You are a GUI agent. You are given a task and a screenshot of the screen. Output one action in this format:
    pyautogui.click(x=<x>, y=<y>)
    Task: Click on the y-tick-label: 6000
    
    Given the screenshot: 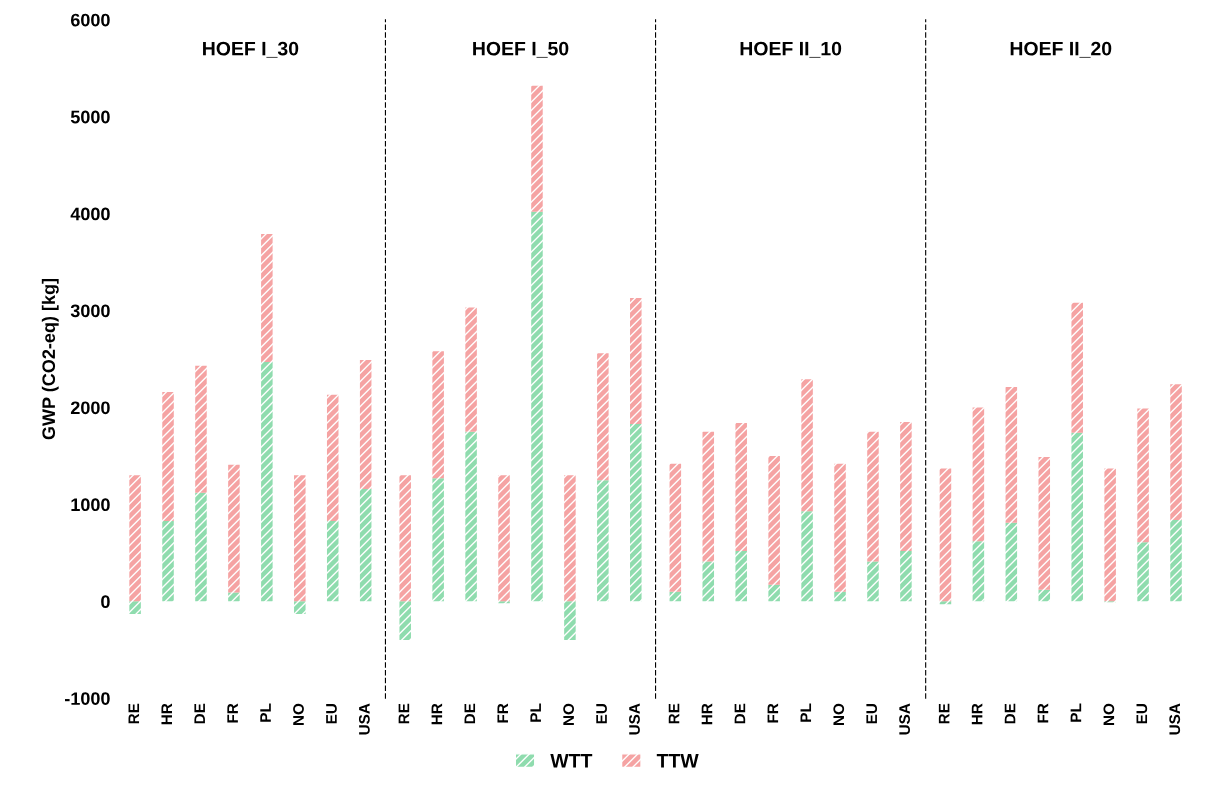 What is the action you would take?
    pyautogui.click(x=90, y=20)
    